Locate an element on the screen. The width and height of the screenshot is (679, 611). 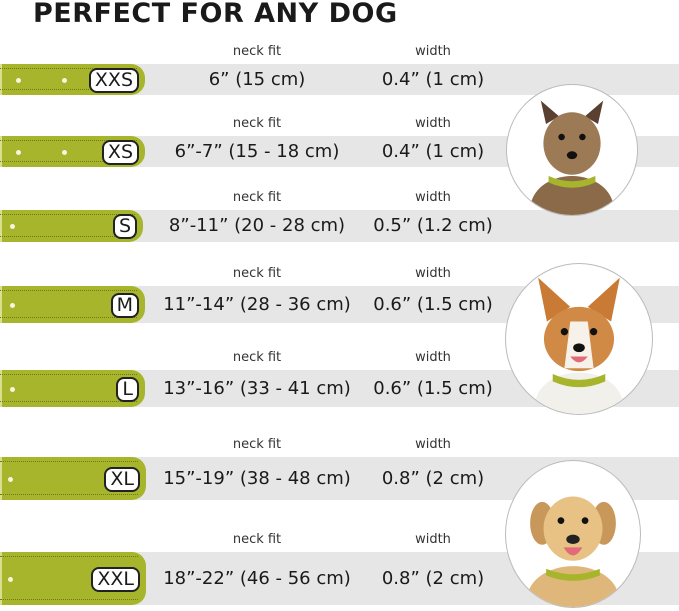
collar-graphic: S is located at coordinates (71, 226).